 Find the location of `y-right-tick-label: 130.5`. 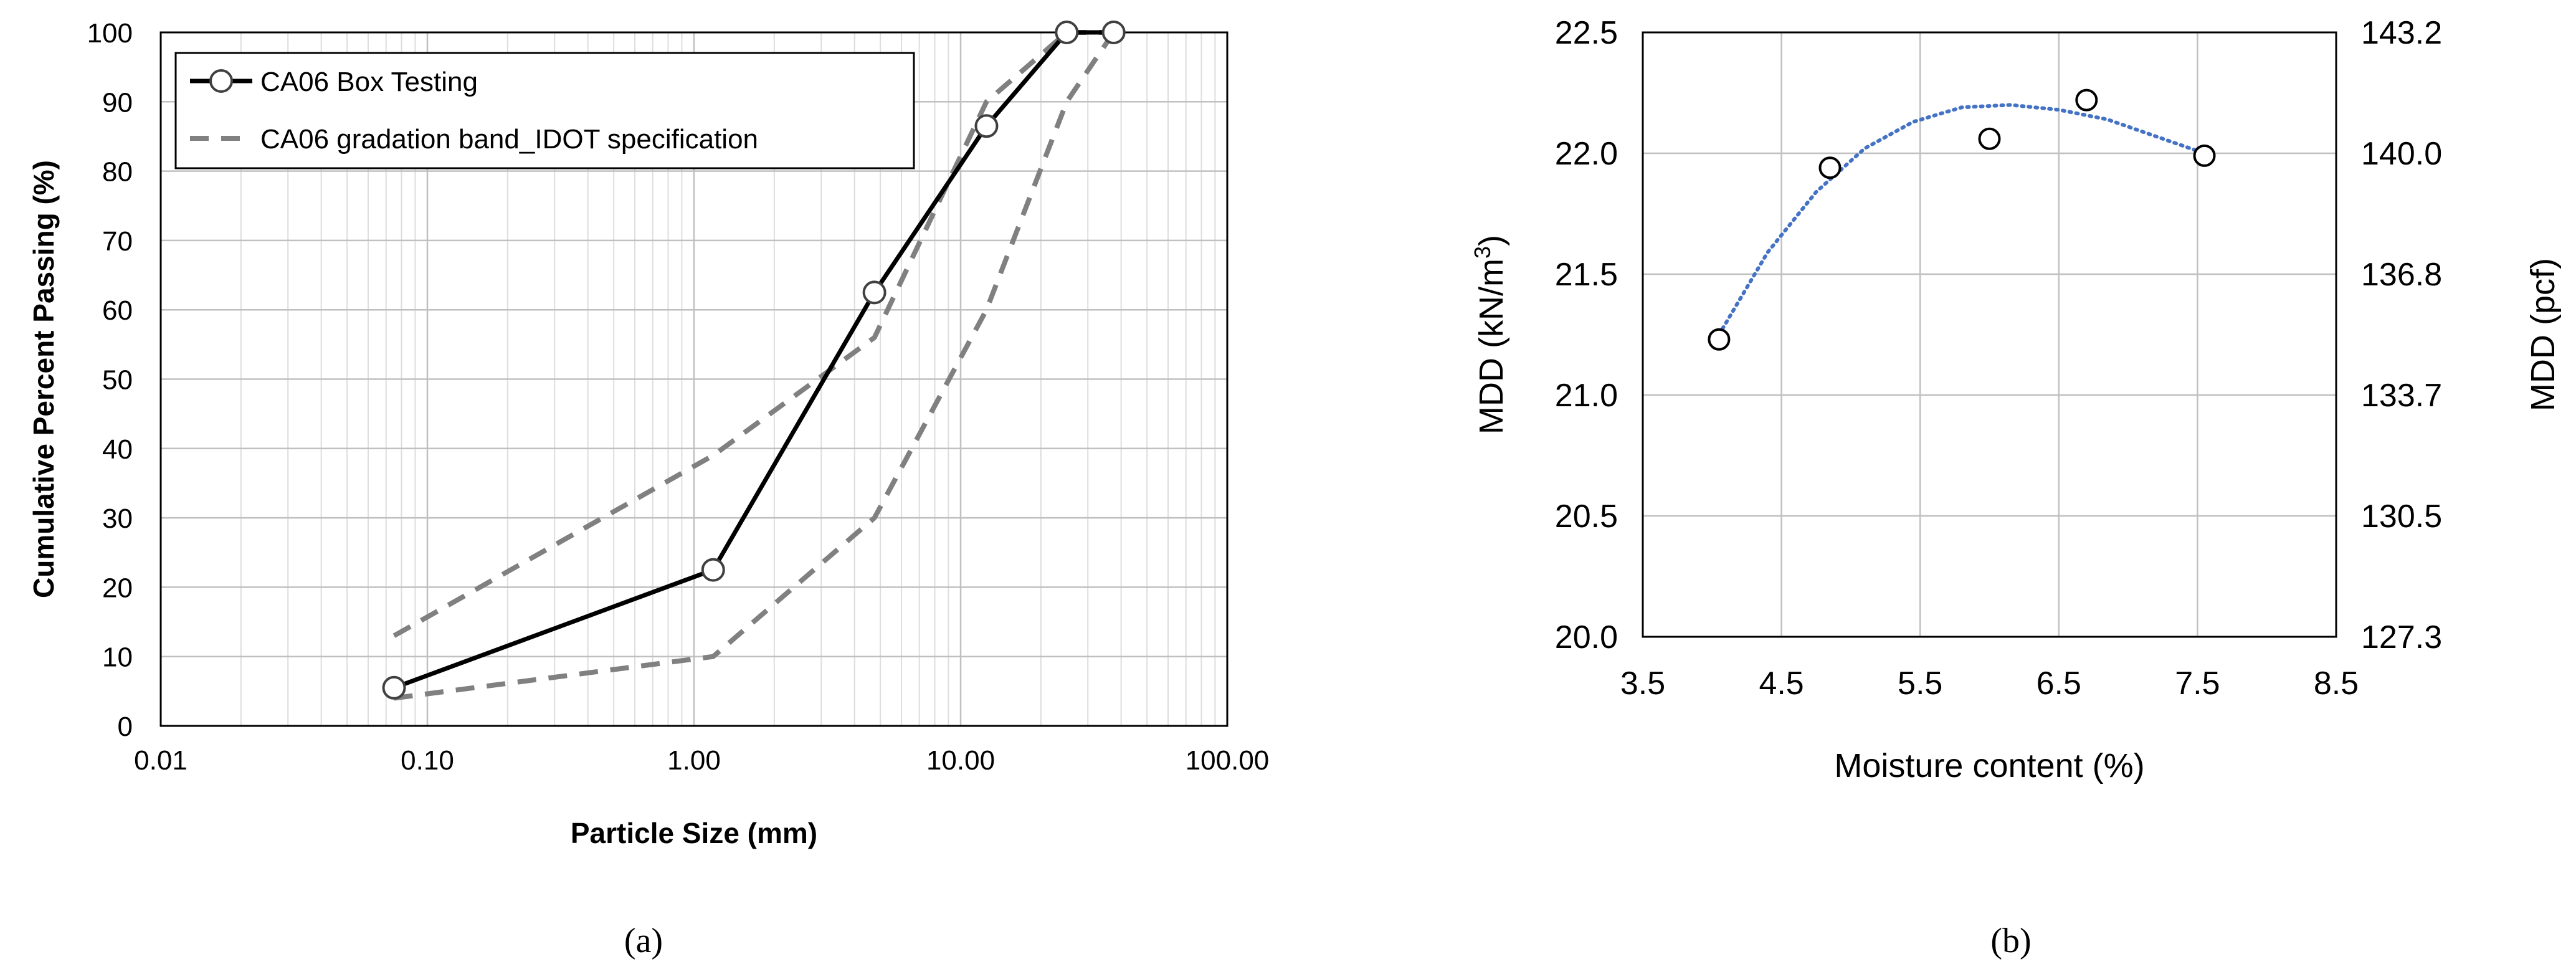

y-right-tick-label: 130.5 is located at coordinates (2401, 516).